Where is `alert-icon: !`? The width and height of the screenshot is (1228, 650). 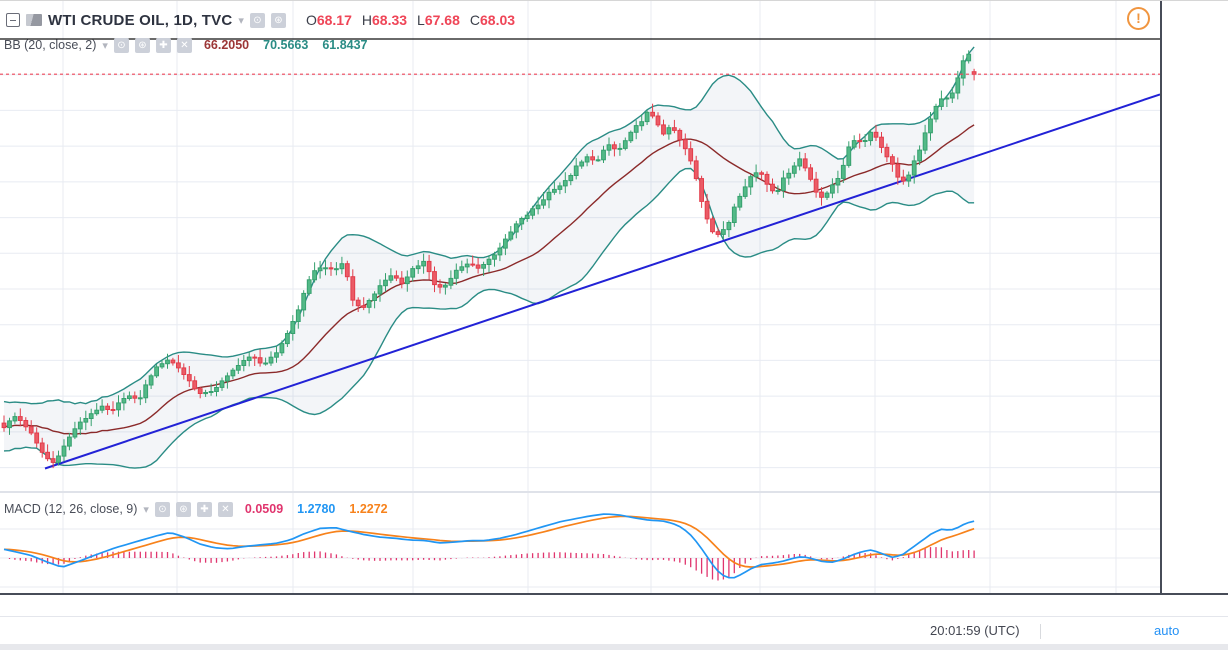
alert-icon: ! is located at coordinates (1138, 18).